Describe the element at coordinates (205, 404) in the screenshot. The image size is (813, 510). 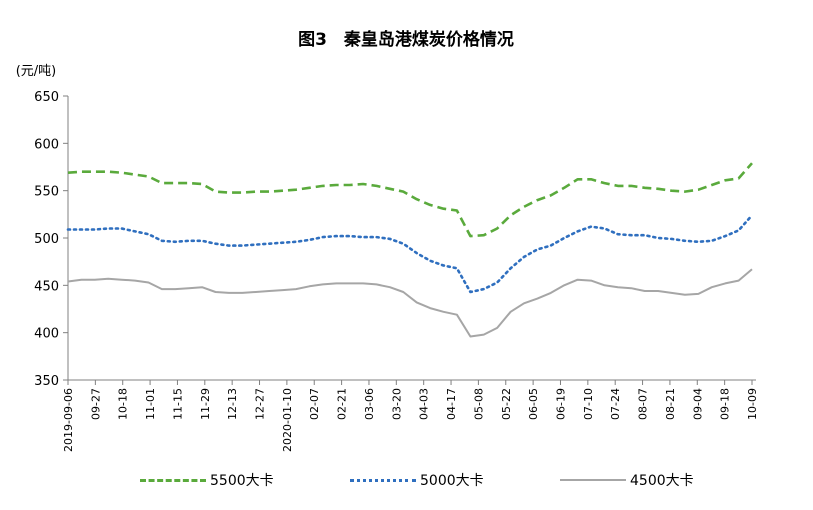
I see `x-tick-label: 11-29` at that location.